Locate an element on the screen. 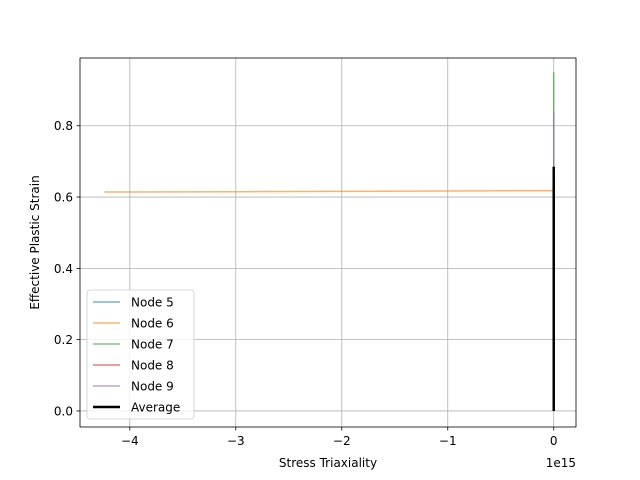  legend-label: Node 6 is located at coordinates (152, 324).